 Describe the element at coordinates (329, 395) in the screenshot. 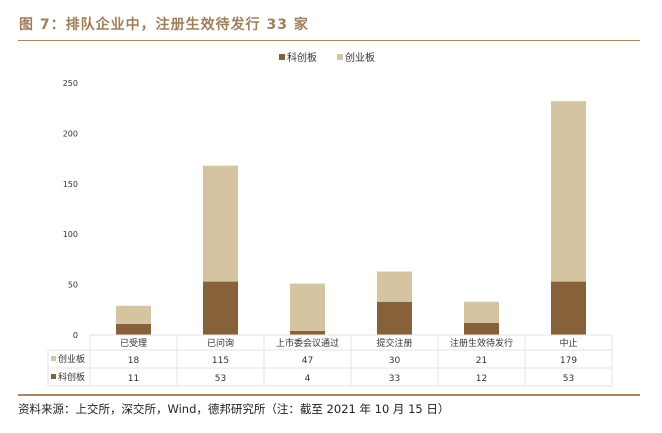

I see `footer-rule` at that location.